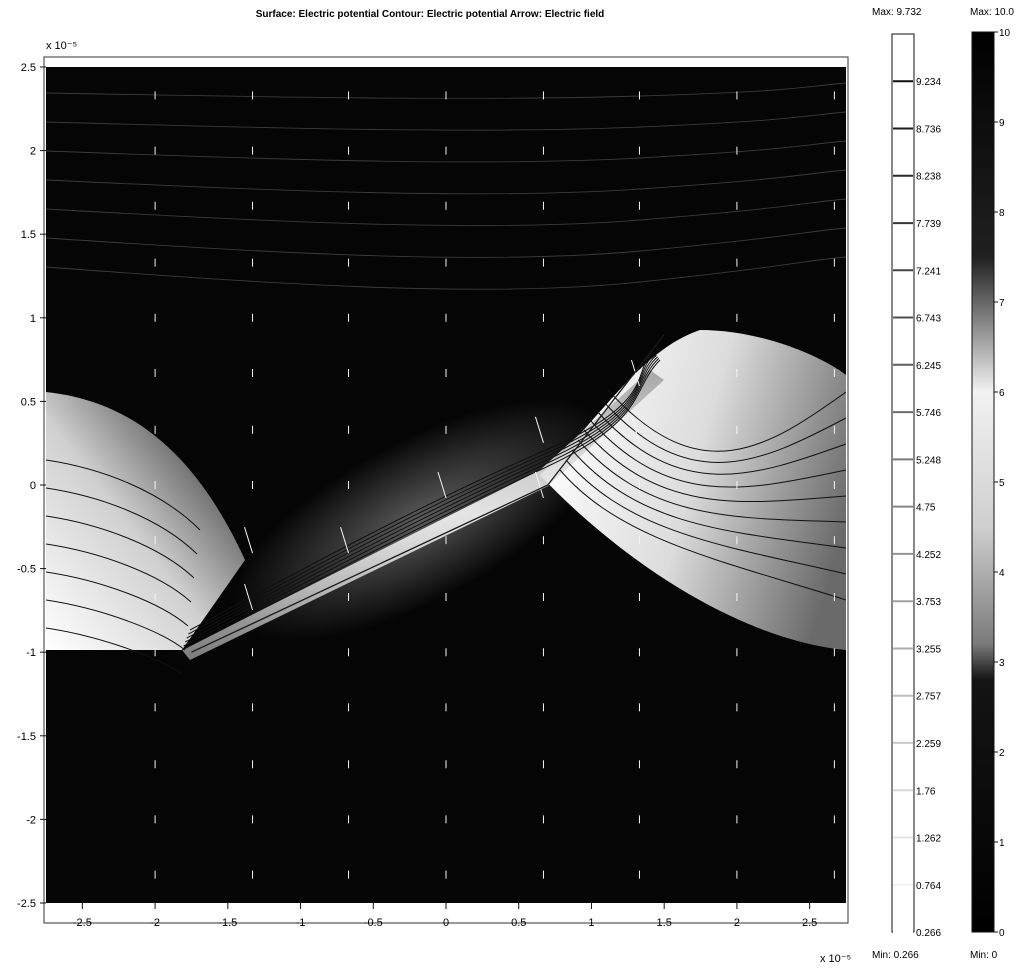 The image size is (1022, 969). I want to click on x-tick-label: 0.5, so click(518, 923).